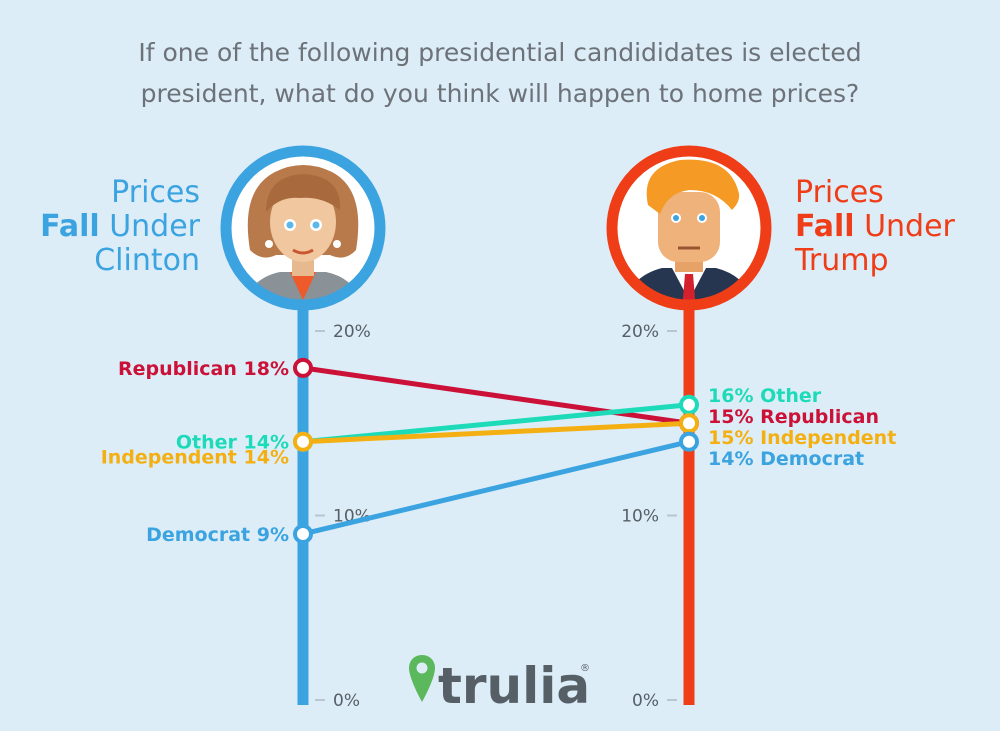 Image resolution: width=1000 pixels, height=731 pixels. Describe the element at coordinates (645, 701) in the screenshot. I see `right-tick-label: 0%` at that location.